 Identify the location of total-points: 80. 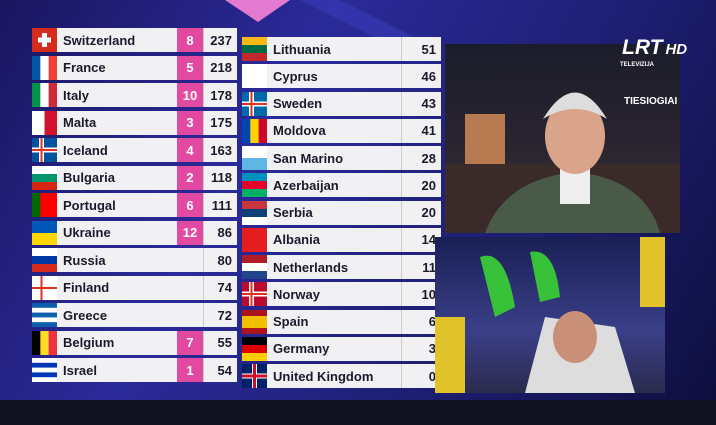
(220, 260).